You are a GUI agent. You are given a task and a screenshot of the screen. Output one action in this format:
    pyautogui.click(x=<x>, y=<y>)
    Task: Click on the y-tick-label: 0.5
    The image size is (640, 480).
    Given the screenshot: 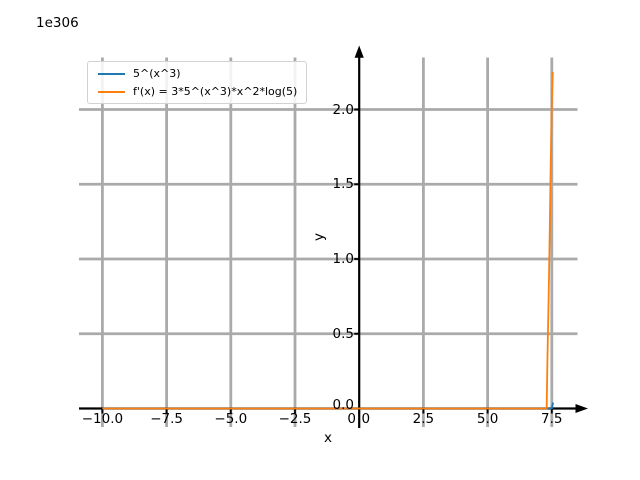 What is the action you would take?
    pyautogui.click(x=343, y=333)
    